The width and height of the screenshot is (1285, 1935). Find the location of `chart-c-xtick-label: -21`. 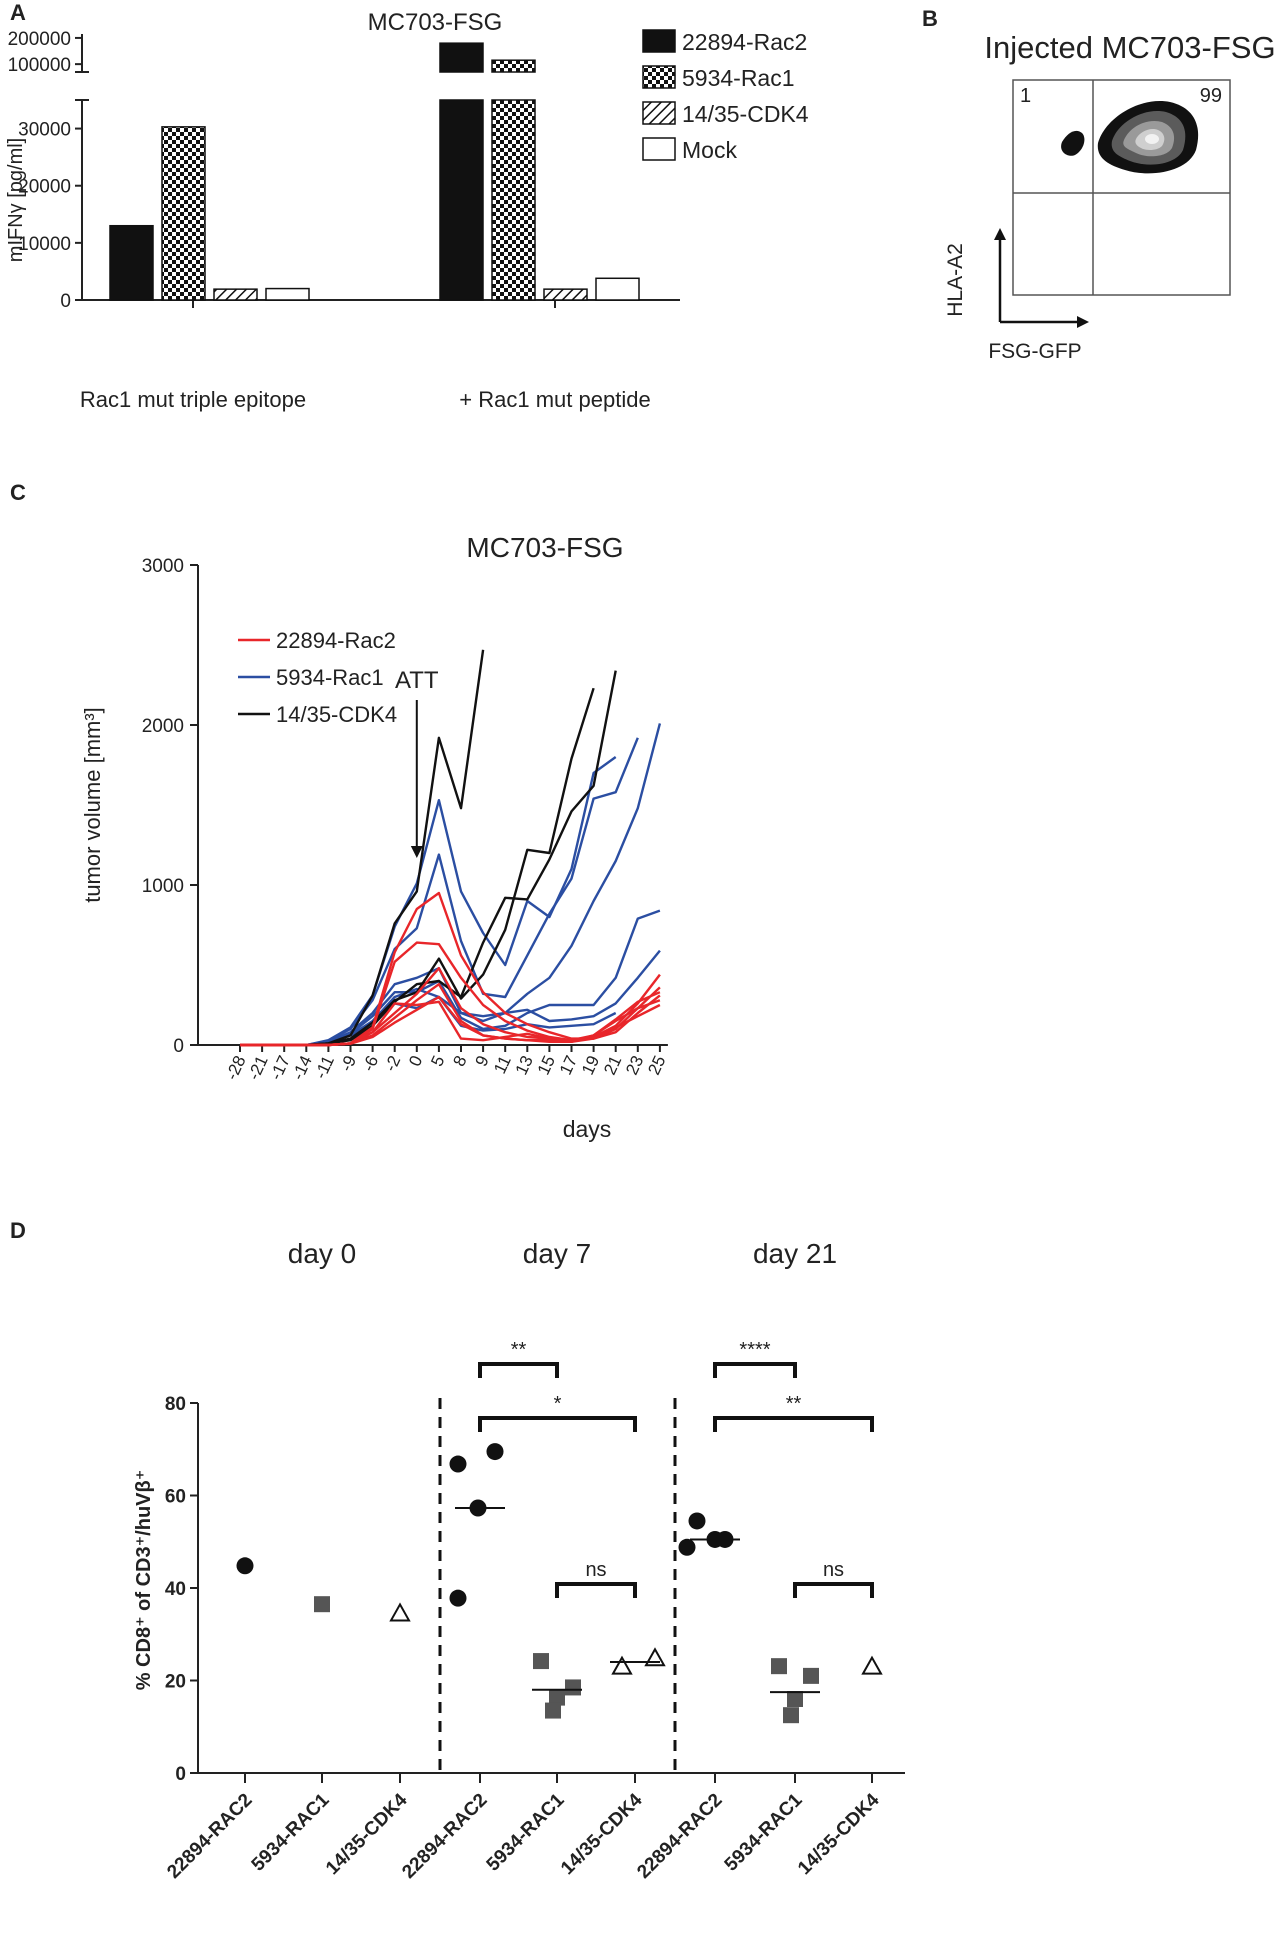

chart-c-xtick-label: -21 is located at coordinates (258, 1068).